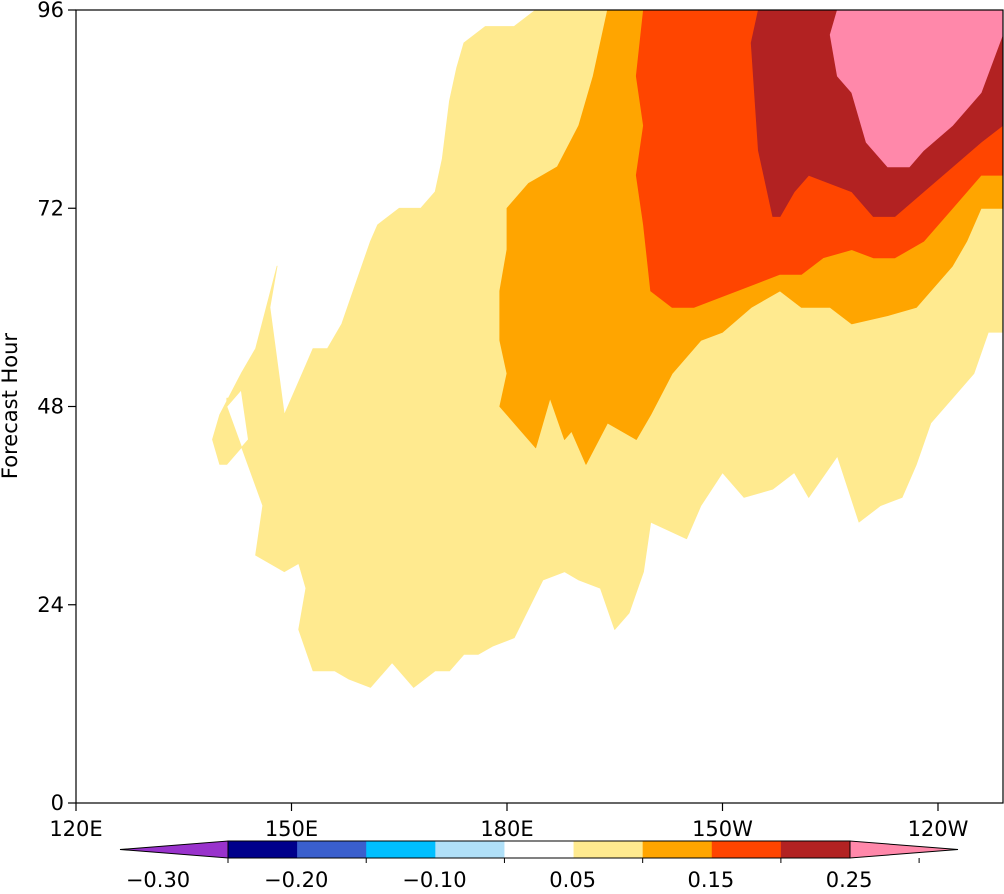  I want to click on x-tick-label-0: 120E, so click(75, 829).